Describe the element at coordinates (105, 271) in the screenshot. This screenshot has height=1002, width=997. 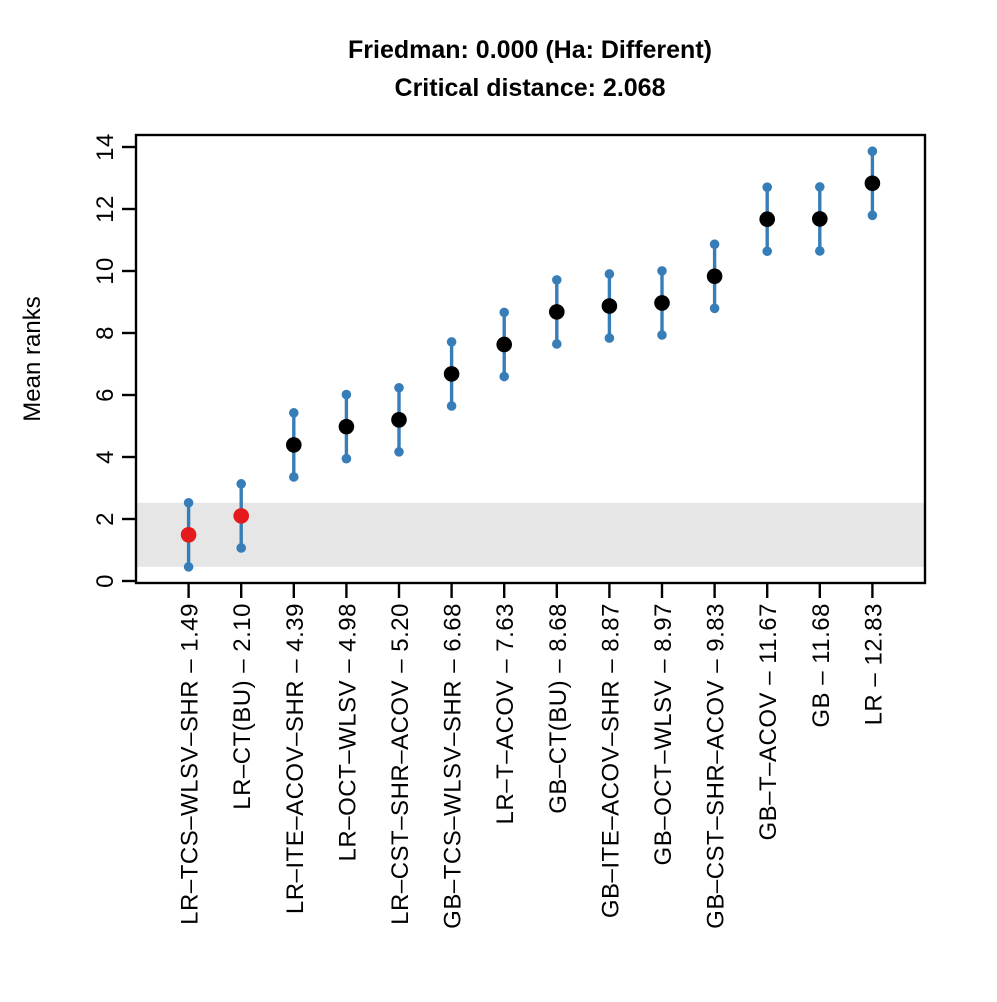
I see `y-tick-label: 10` at that location.